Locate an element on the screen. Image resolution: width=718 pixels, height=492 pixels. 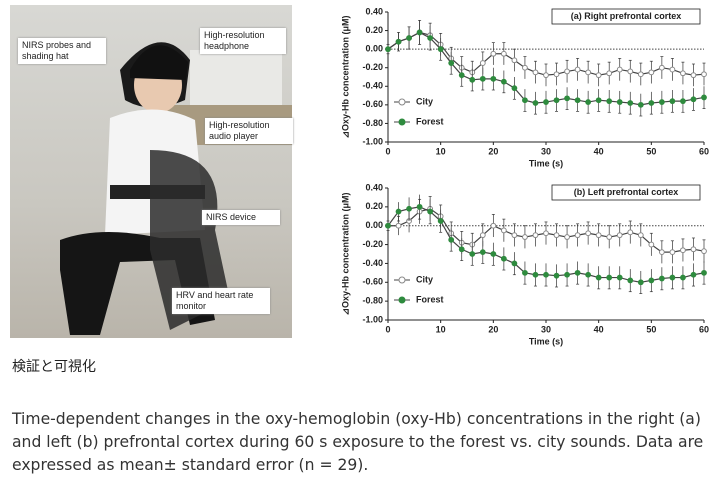
chart-title: (a) Right prefrontal cortex is located at coordinates (626, 16).